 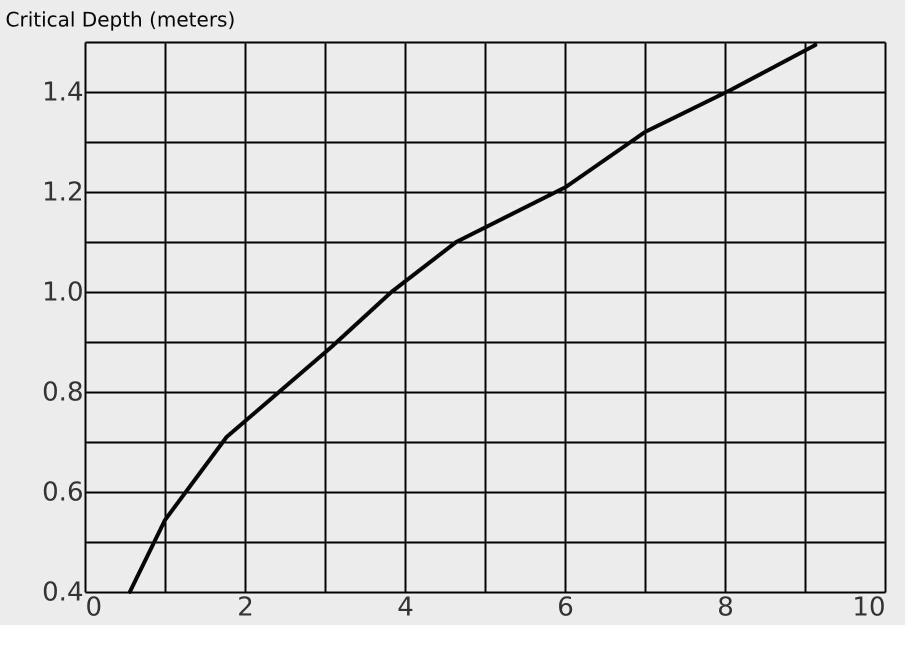 What do you see at coordinates (63, 293) in the screenshot?
I see `y-tick-label: 1.0` at bounding box center [63, 293].